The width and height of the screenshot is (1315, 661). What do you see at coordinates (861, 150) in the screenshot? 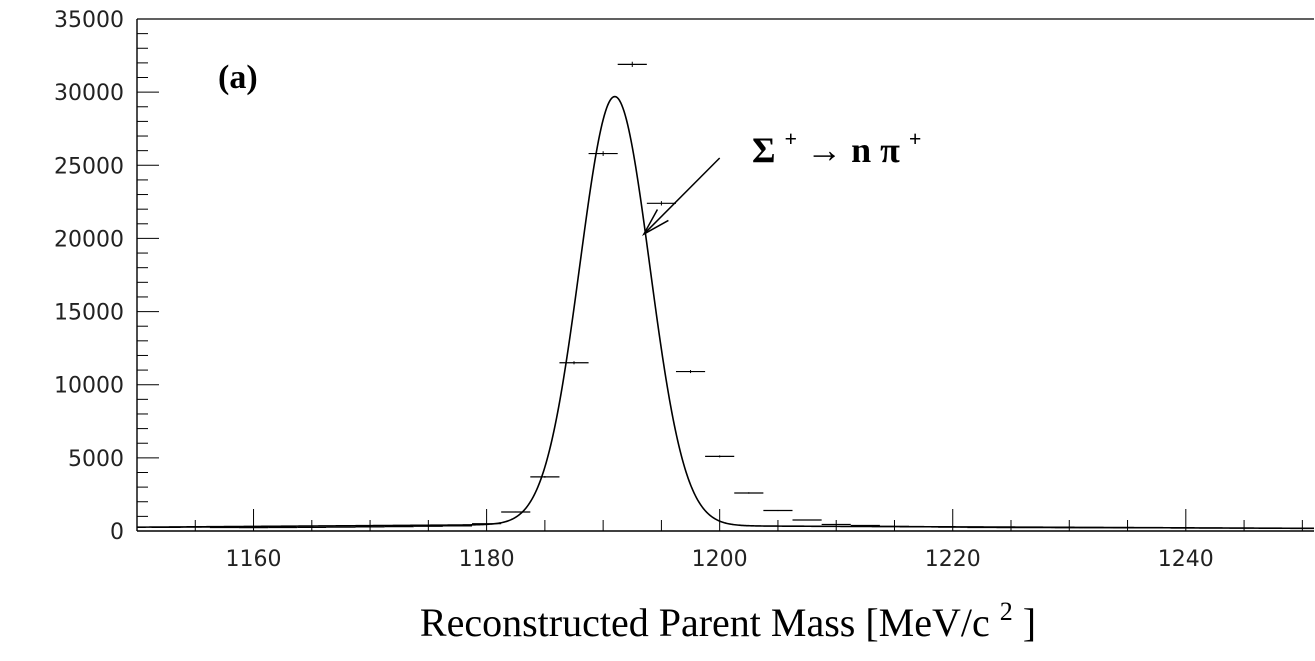
I see `neutron-symbol: n` at bounding box center [861, 150].